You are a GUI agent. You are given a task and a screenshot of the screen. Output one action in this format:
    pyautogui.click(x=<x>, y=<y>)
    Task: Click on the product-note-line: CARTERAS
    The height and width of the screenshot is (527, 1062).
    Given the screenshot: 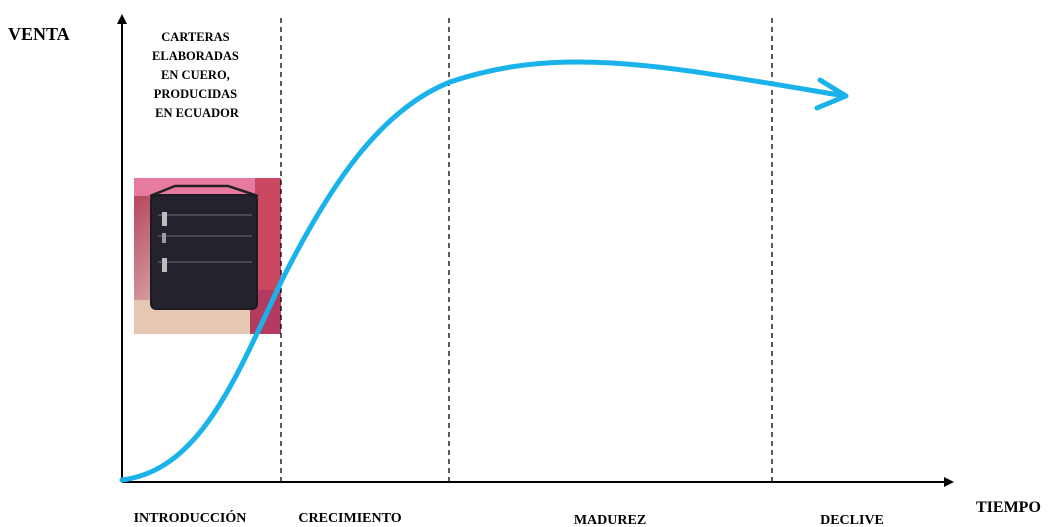 What is the action you would take?
    pyautogui.click(x=195, y=37)
    